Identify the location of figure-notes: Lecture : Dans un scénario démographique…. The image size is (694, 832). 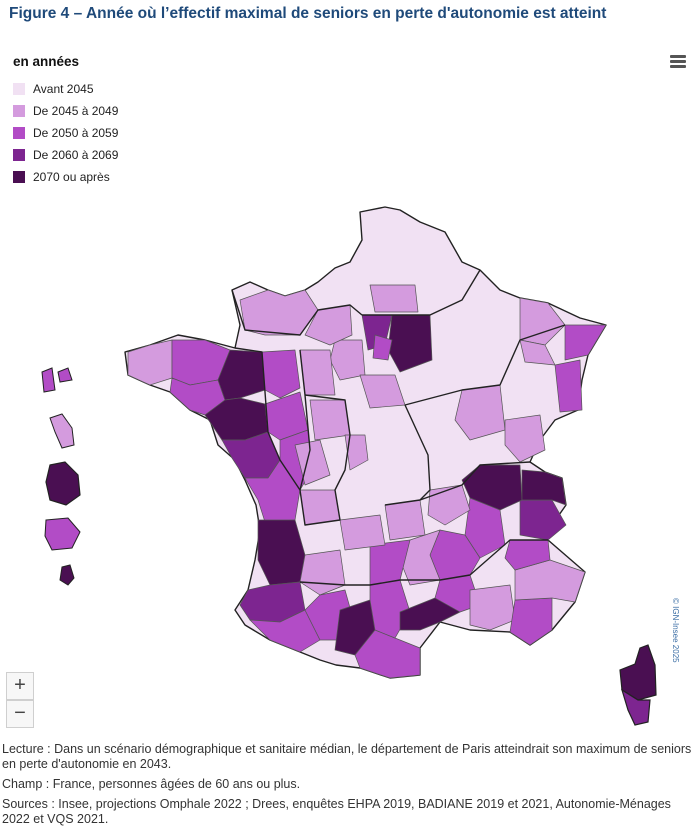
(347, 787).